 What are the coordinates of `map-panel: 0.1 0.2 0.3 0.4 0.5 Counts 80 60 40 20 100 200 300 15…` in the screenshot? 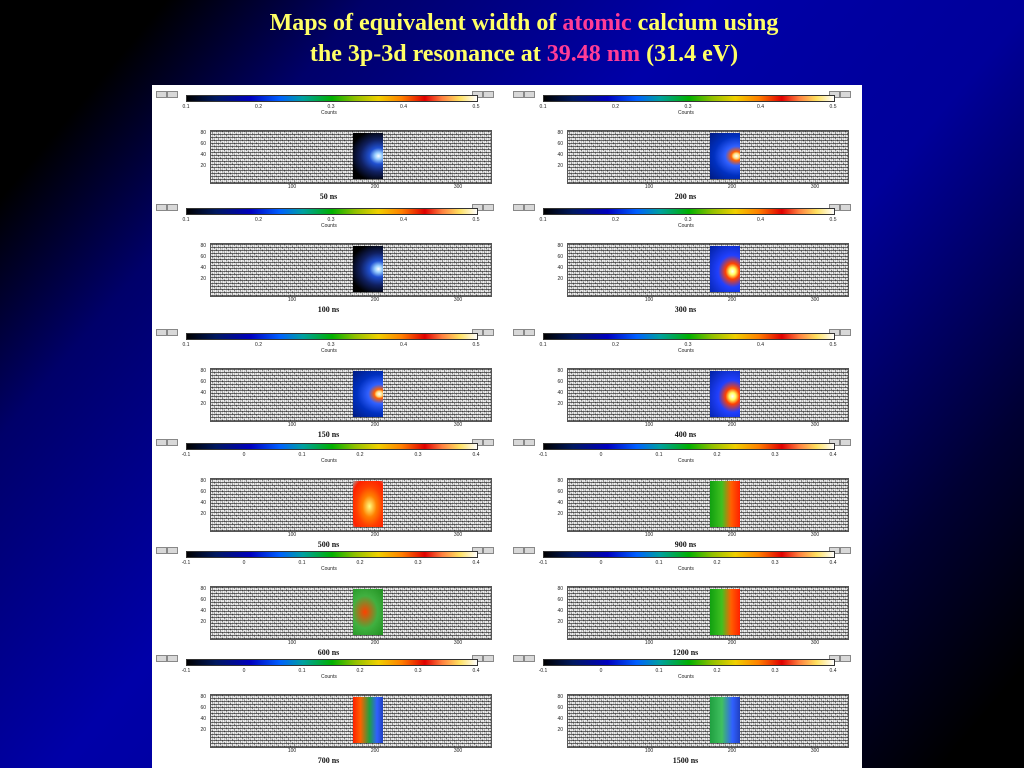 It's located at (328, 384).